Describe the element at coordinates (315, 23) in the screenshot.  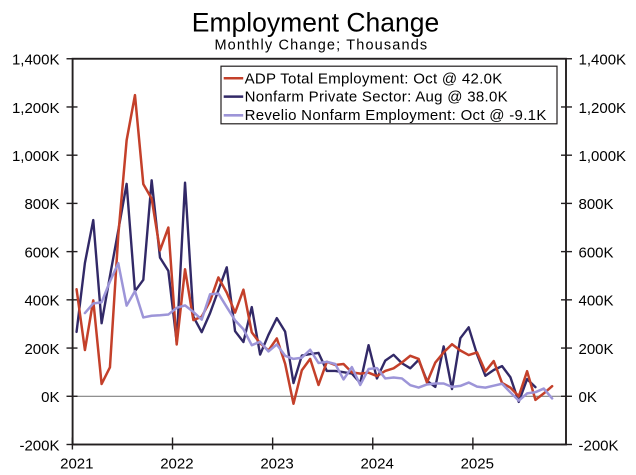
I see `svg-text: Employment Change` at that location.